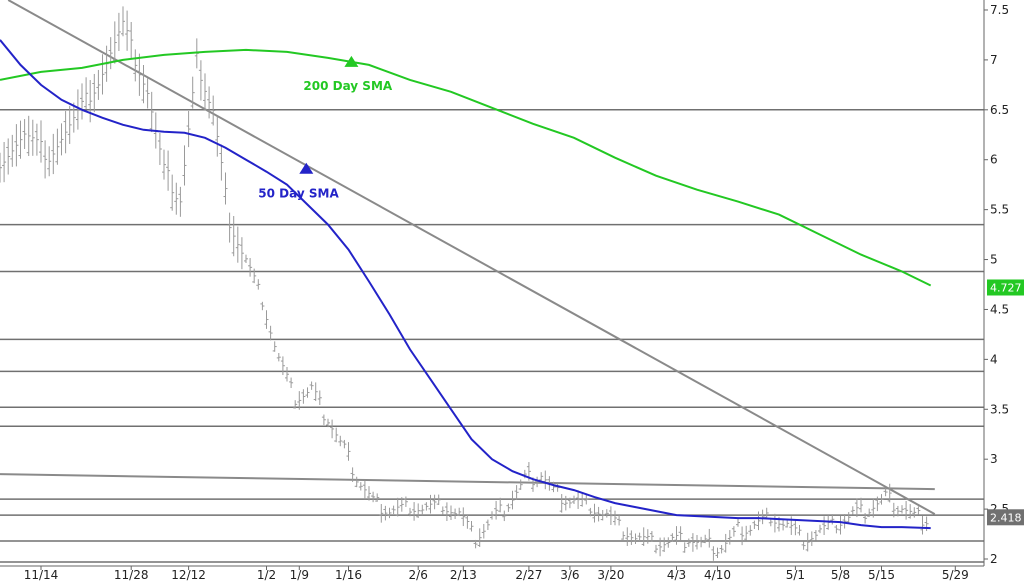 The image size is (1024, 583). What do you see at coordinates (717, 575) in the screenshot?
I see `x-tick-label: 4/10` at bounding box center [717, 575].